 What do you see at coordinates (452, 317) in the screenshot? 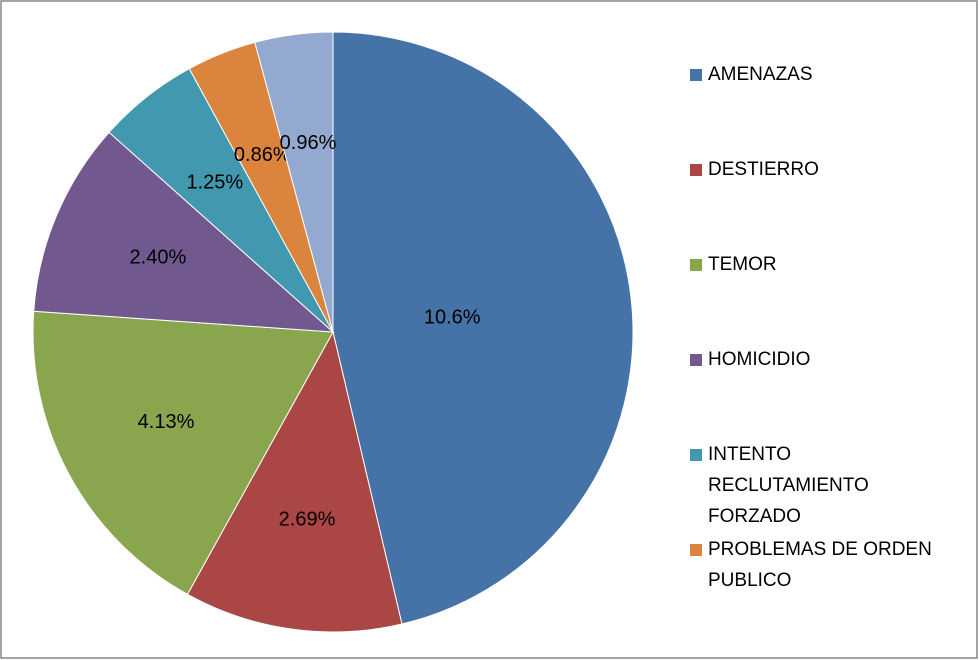
I see `data-label: 10.6%` at bounding box center [452, 317].